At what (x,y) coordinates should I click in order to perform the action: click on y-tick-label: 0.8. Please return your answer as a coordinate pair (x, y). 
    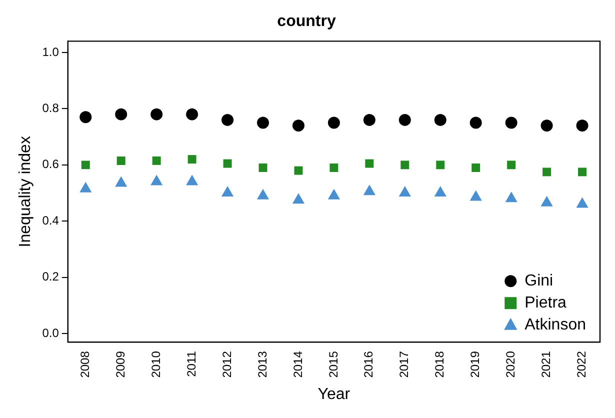
    Looking at the image, I should click on (51, 108).